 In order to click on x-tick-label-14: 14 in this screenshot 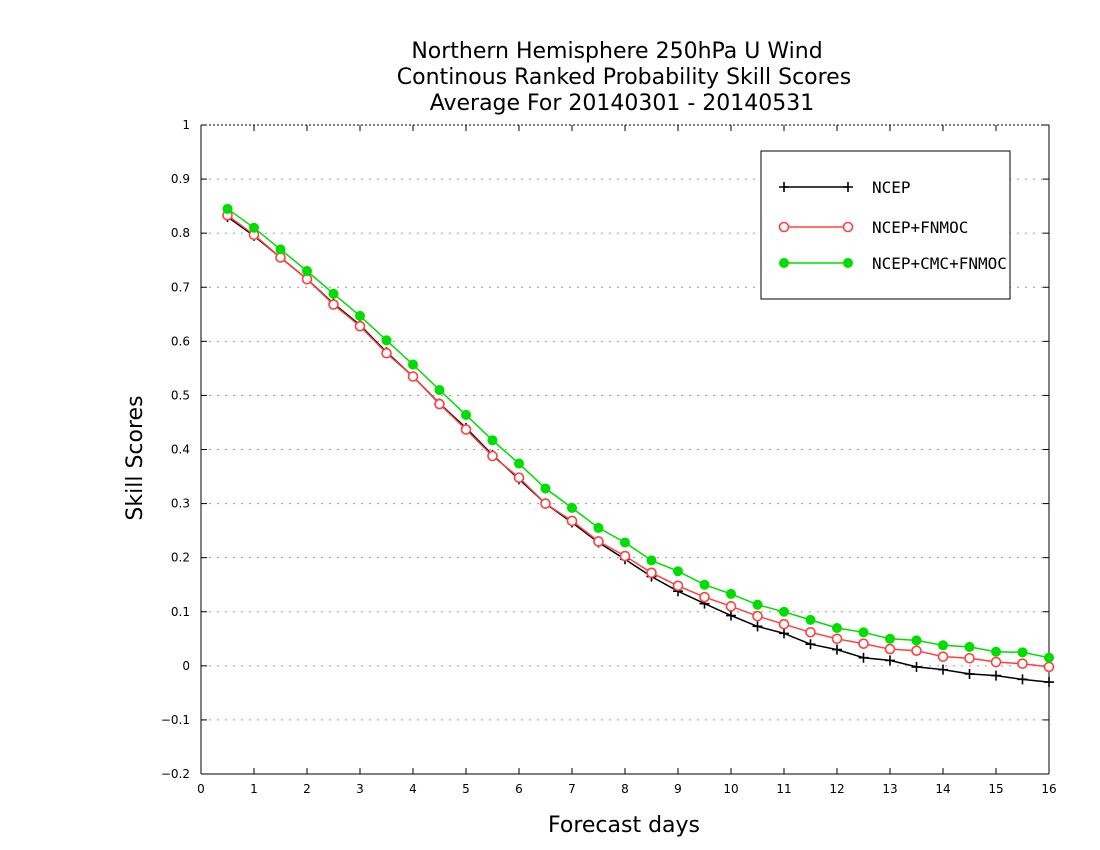, I will do `click(942, 789)`.